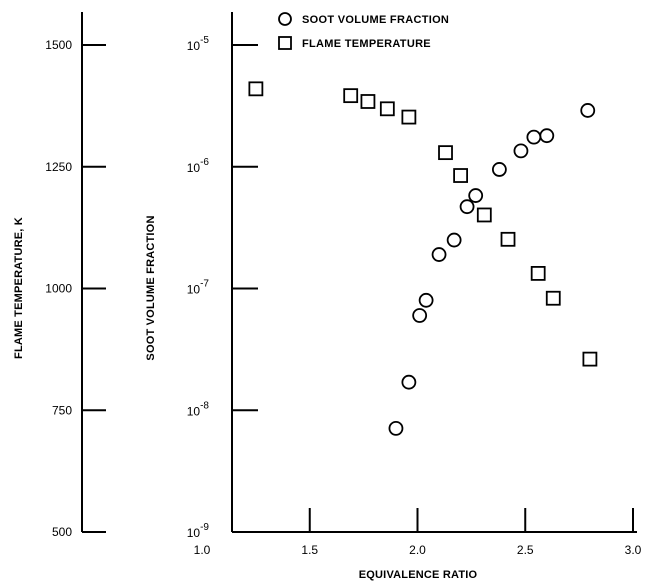 Image resolution: width=649 pixels, height=583 pixels. What do you see at coordinates (525, 550) in the screenshot?
I see `x-tick-label: 2.5` at bounding box center [525, 550].